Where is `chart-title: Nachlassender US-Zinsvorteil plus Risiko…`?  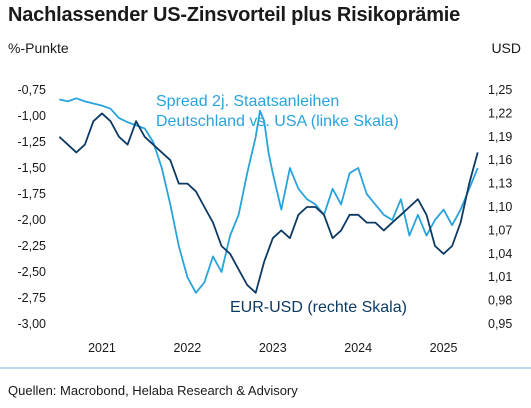
chart-title: Nachlassender US-Zinsvorteil plus Risiko… is located at coordinates (234, 15).